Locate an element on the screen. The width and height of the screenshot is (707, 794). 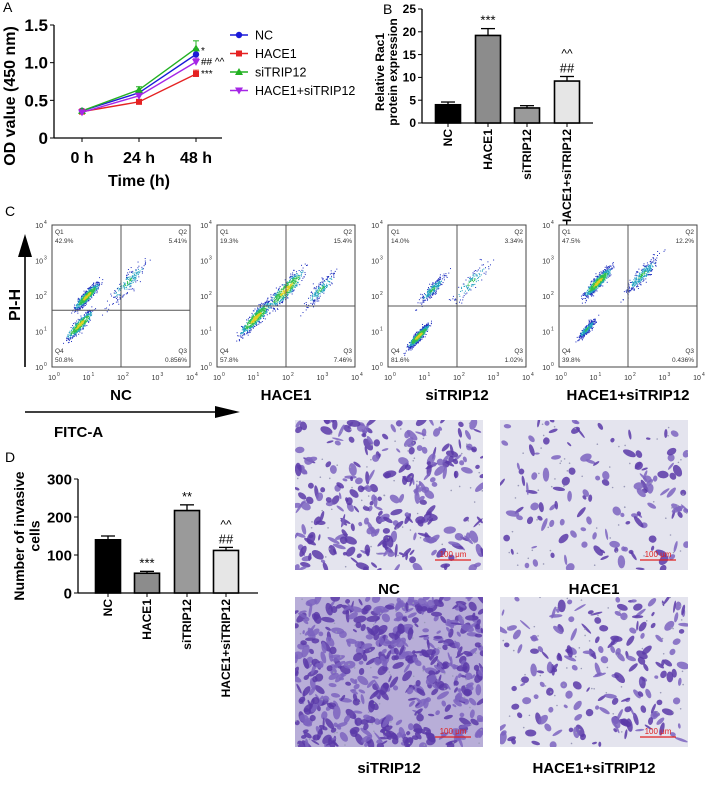
x-tick-label: NC is located at coordinates (448, 138).